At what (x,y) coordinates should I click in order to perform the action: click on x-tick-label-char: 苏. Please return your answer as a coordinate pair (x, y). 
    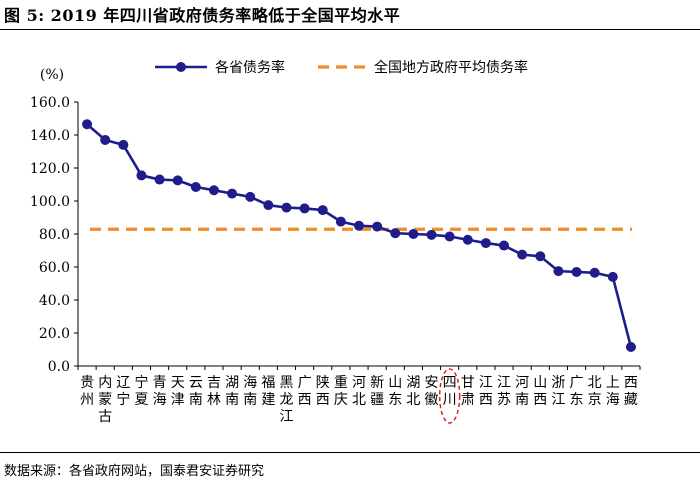
    Looking at the image, I should click on (504, 400).